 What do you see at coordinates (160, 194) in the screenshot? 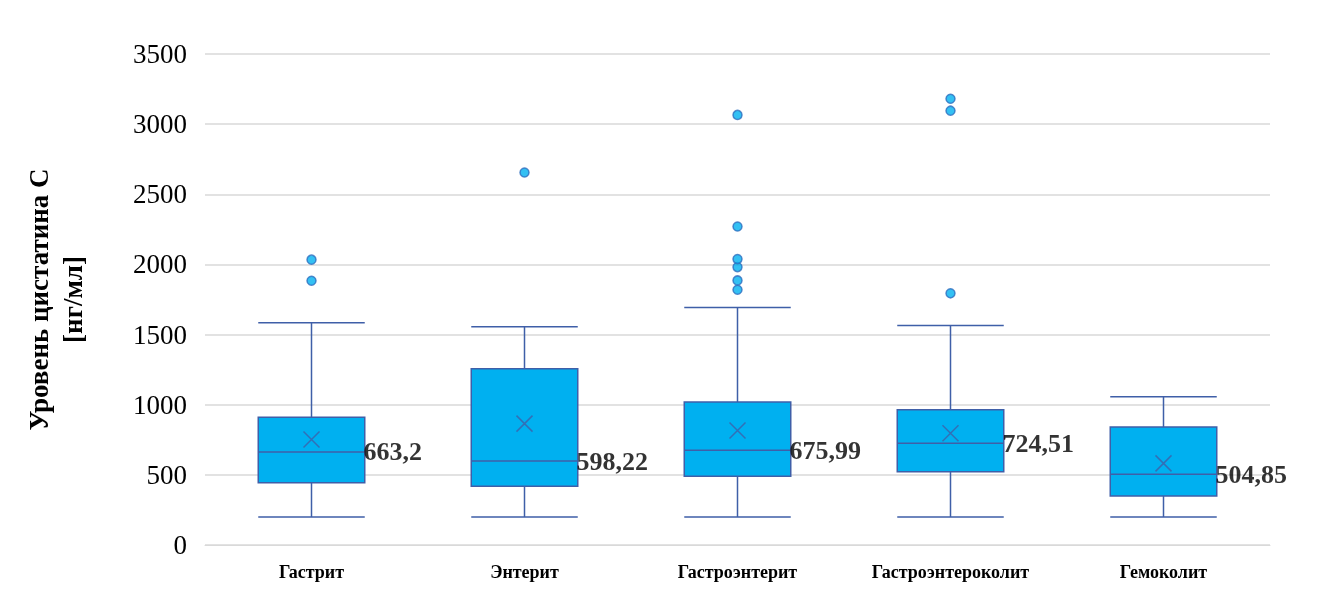
I see `y-tick-label: 2500` at bounding box center [160, 194].